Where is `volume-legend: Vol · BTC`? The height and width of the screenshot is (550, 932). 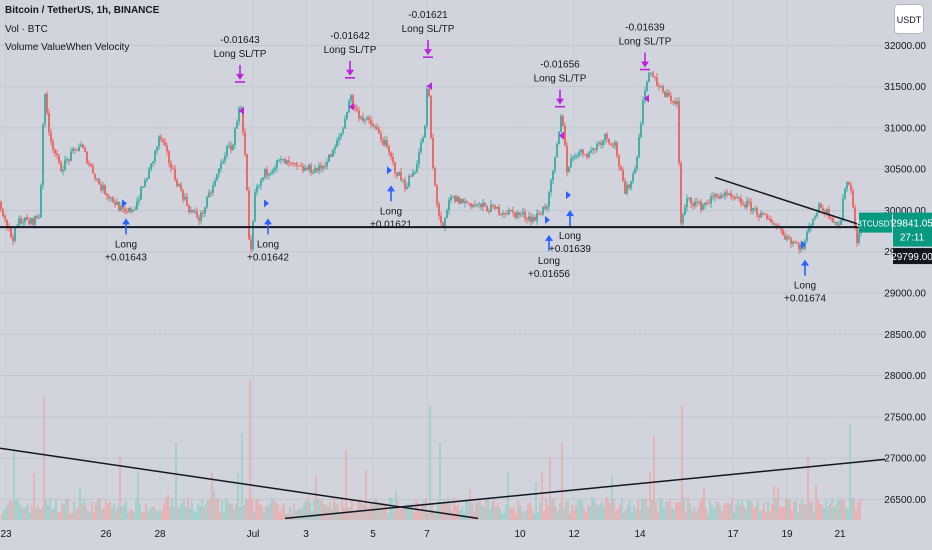 volume-legend: Vol · BTC is located at coordinates (26, 29).